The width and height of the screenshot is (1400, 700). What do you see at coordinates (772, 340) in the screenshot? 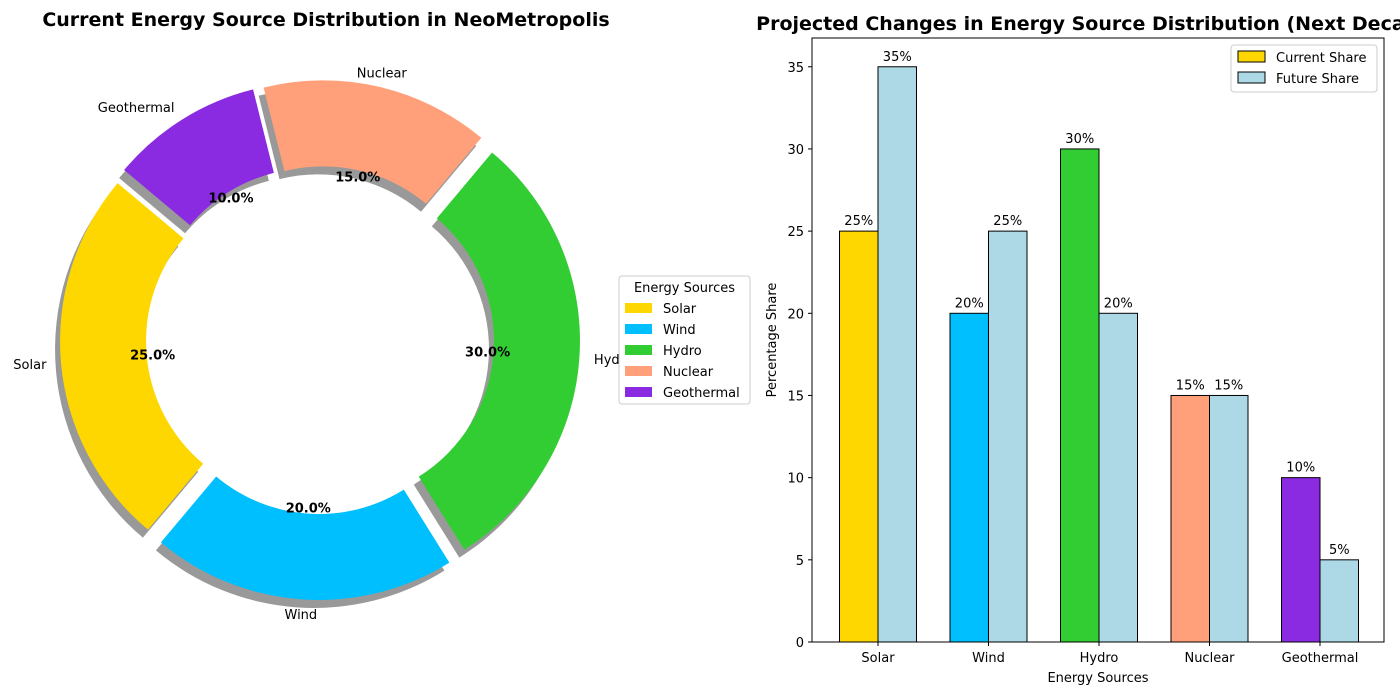
I see `bar-y-axis-label: Percentage Share` at bounding box center [772, 340].